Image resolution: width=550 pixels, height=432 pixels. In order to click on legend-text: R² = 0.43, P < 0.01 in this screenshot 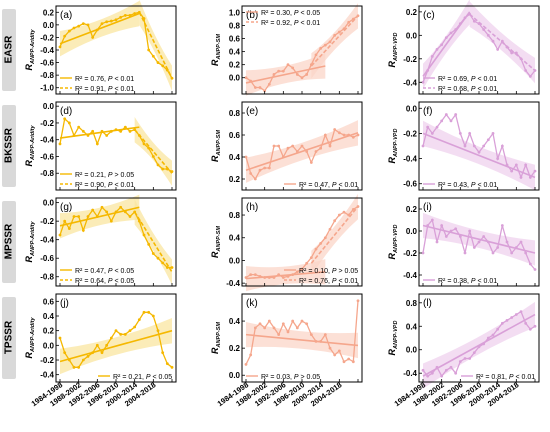, I will do `click(467, 185)`.